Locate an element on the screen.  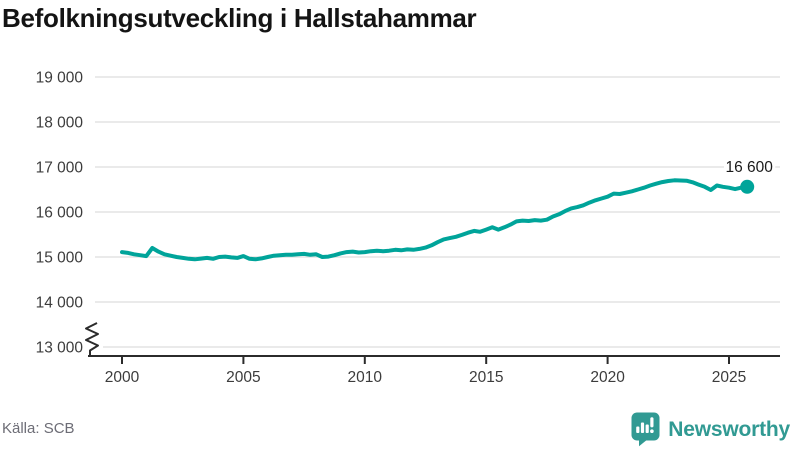
chart-title: Befolkningsutveckling i Hallstahammar is located at coordinates (239, 18).